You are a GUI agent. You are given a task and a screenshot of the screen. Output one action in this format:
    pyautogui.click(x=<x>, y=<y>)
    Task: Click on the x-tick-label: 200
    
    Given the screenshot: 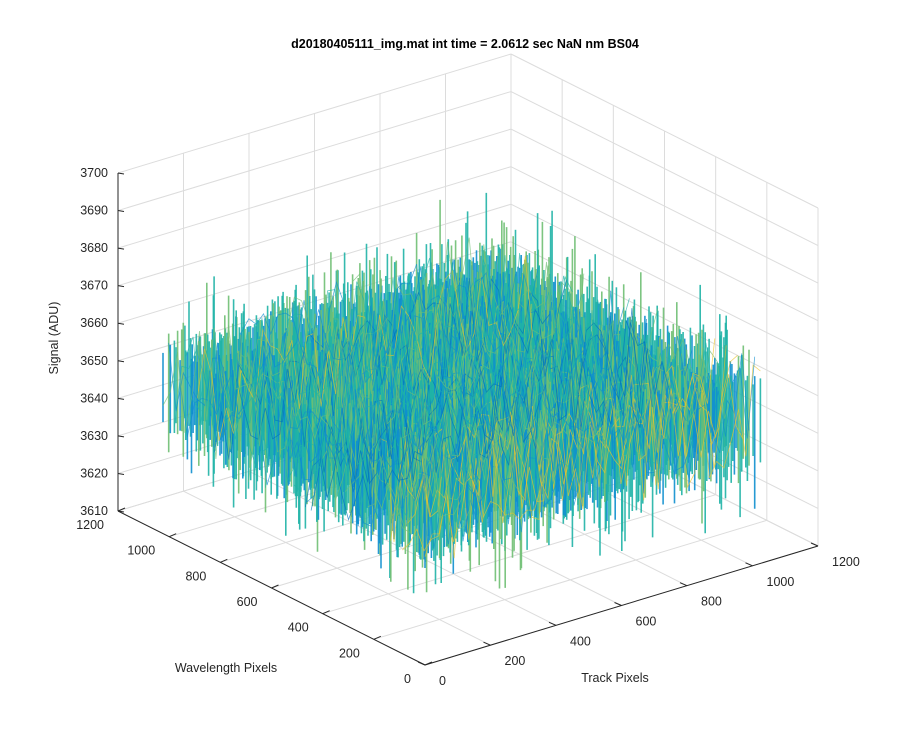 What is the action you would take?
    pyautogui.click(x=515, y=661)
    